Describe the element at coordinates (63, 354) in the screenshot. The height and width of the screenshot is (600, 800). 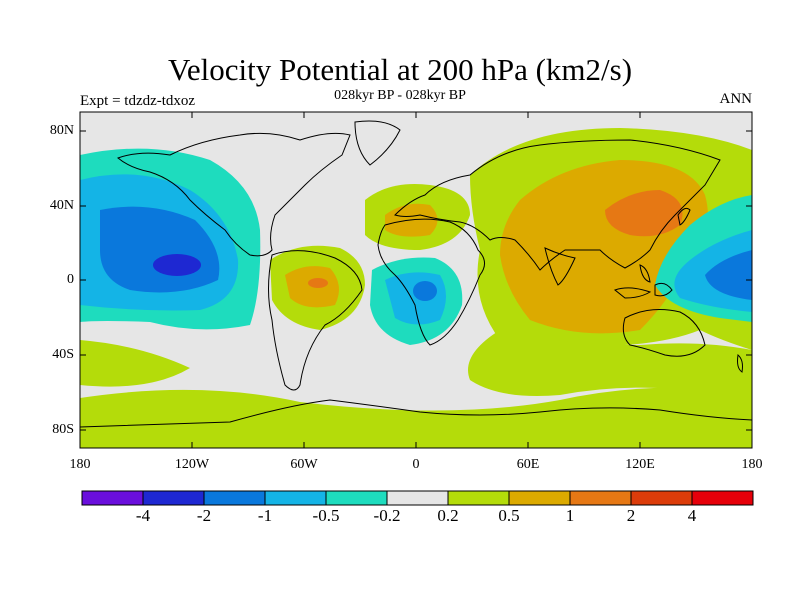
I see `lat-label-40s: 40S` at that location.